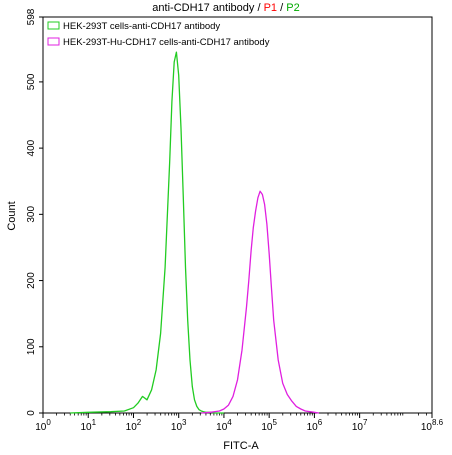 The image size is (452, 455). What do you see at coordinates (31, 147) in the screenshot?
I see `y-tick-label: 400` at bounding box center [31, 147].